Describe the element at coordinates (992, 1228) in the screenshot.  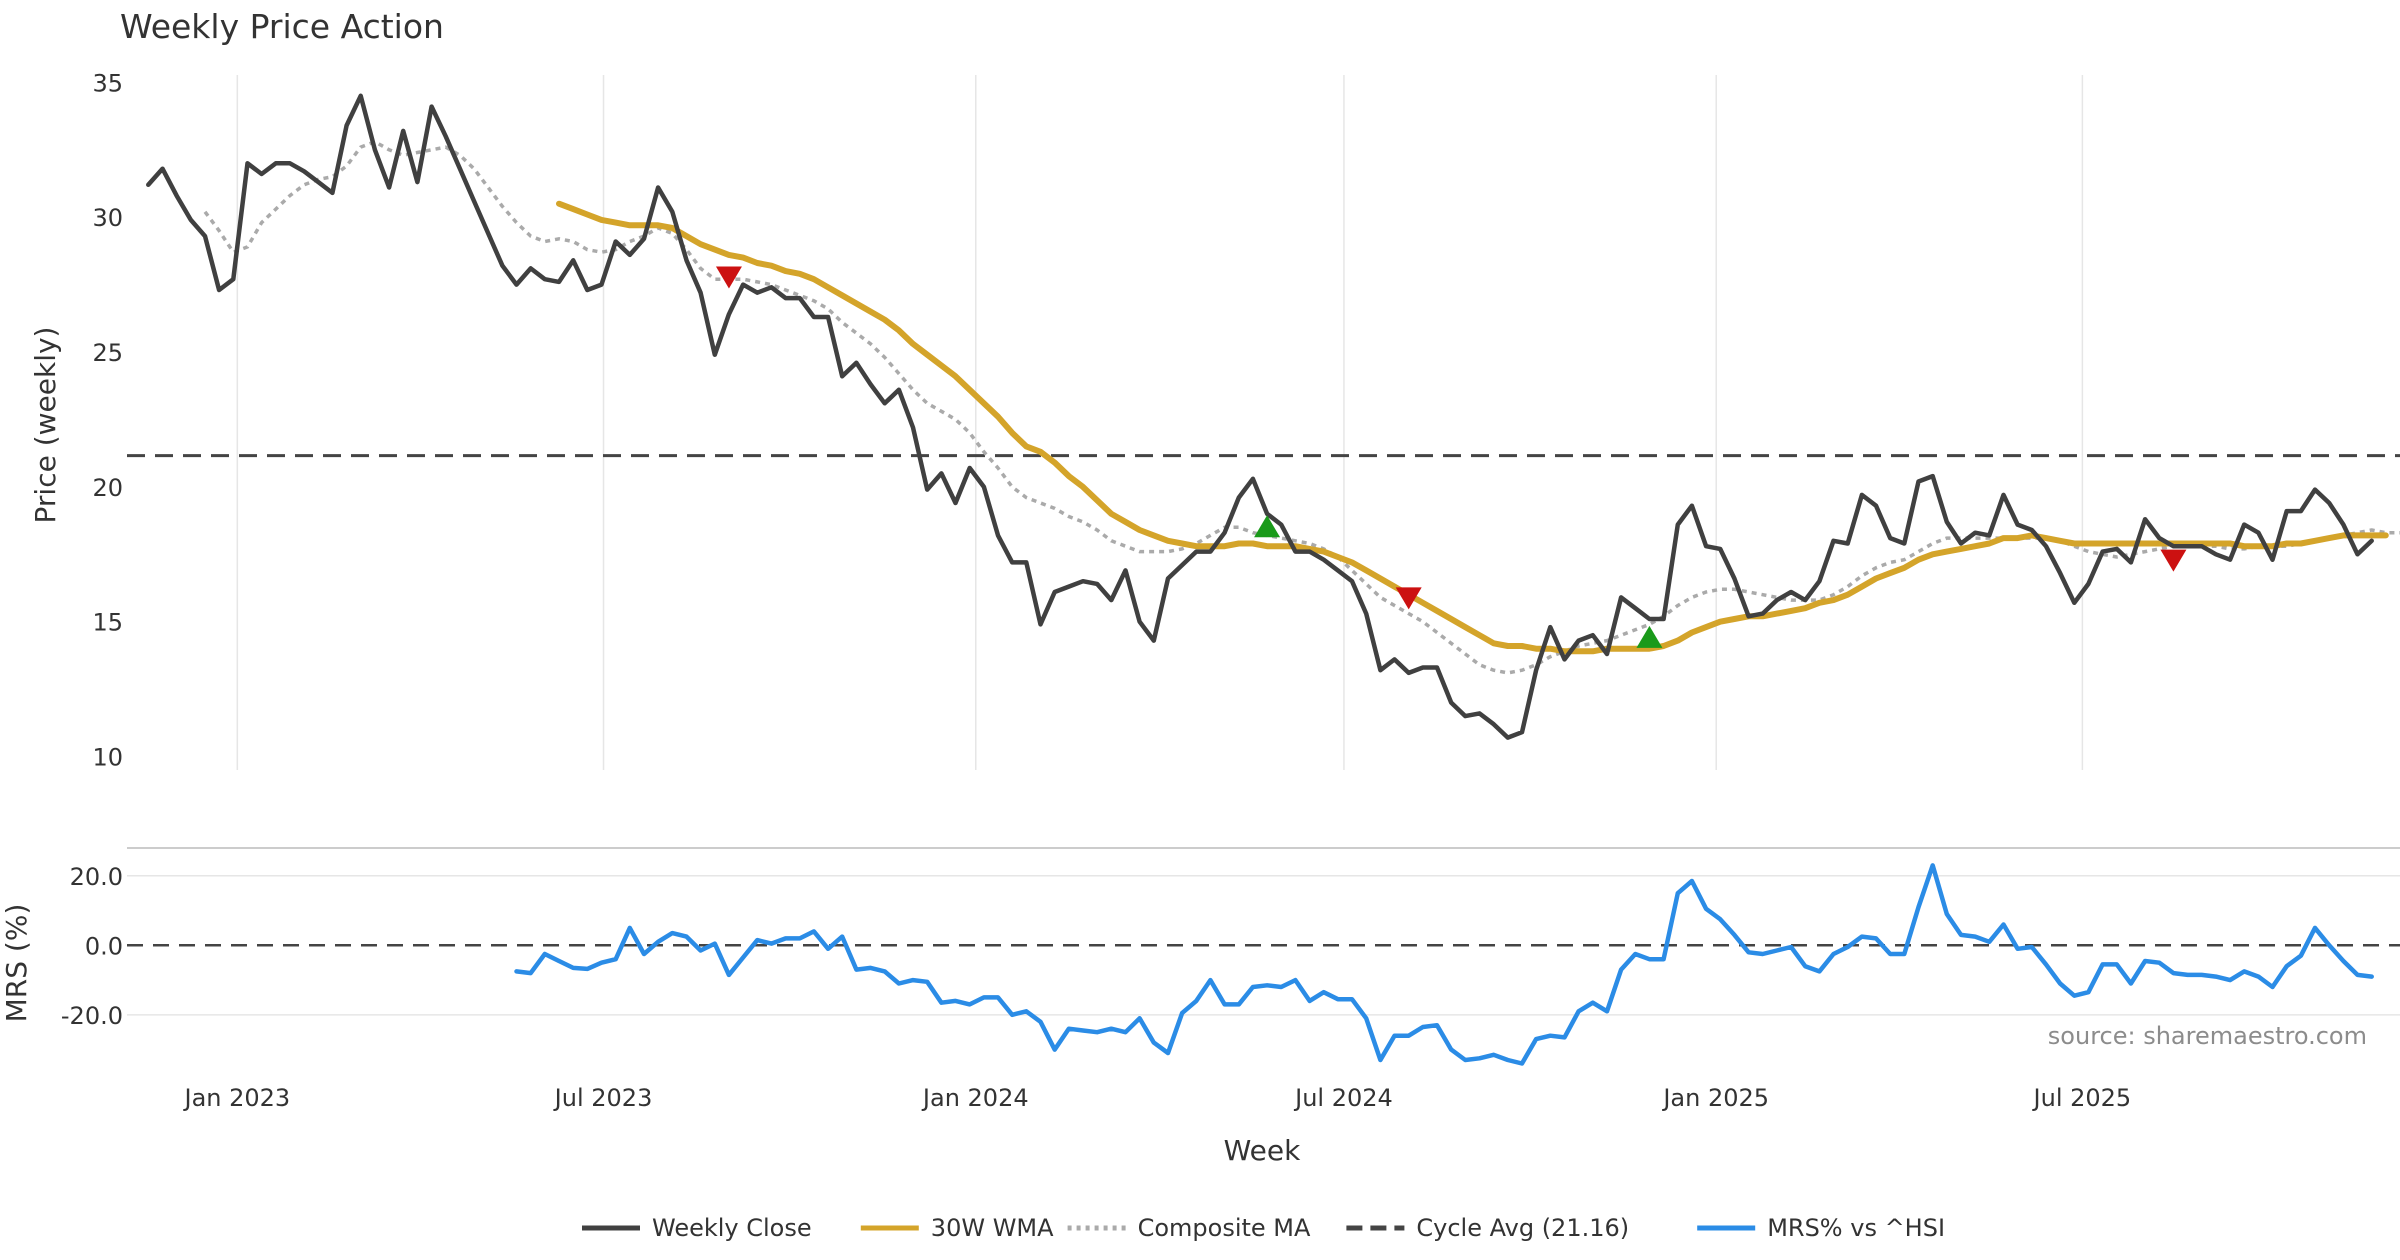
I see `legend-label: 30W WMA` at that location.